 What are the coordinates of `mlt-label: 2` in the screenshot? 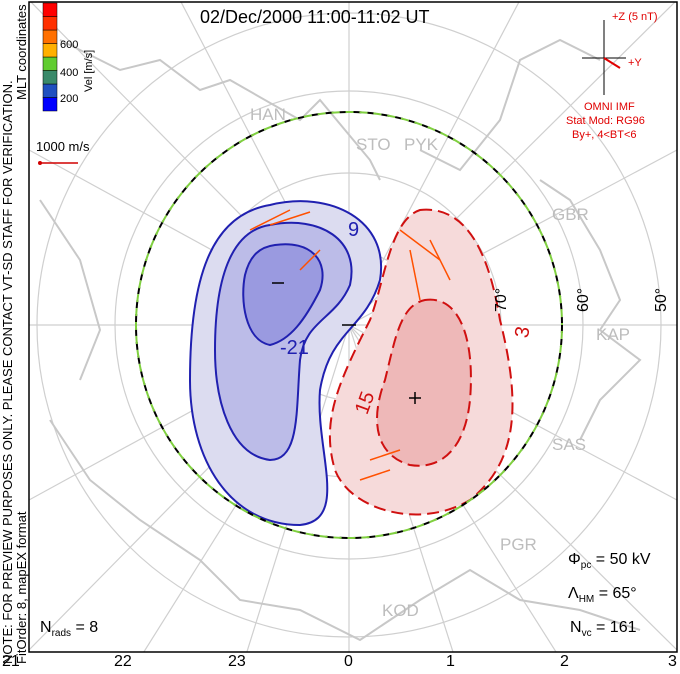 It's located at (564, 661).